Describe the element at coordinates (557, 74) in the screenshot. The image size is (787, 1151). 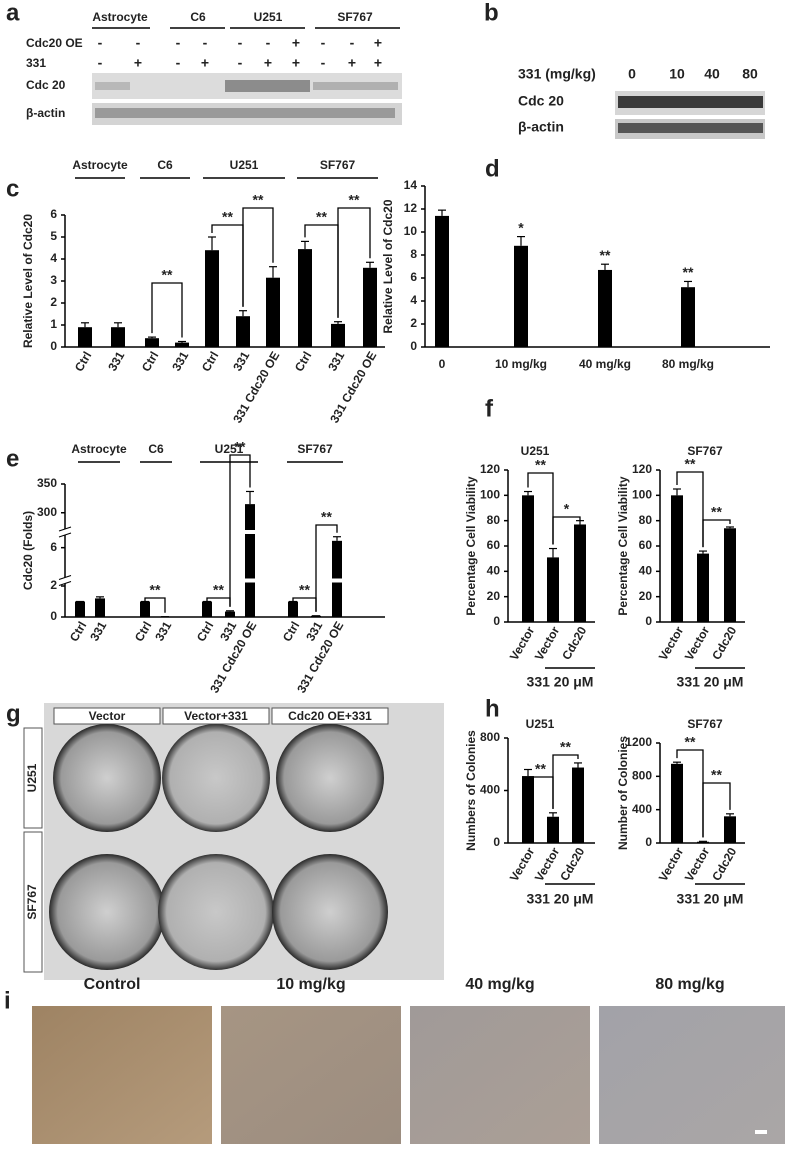
I see `dose-label: 331 (mg/kg)` at that location.